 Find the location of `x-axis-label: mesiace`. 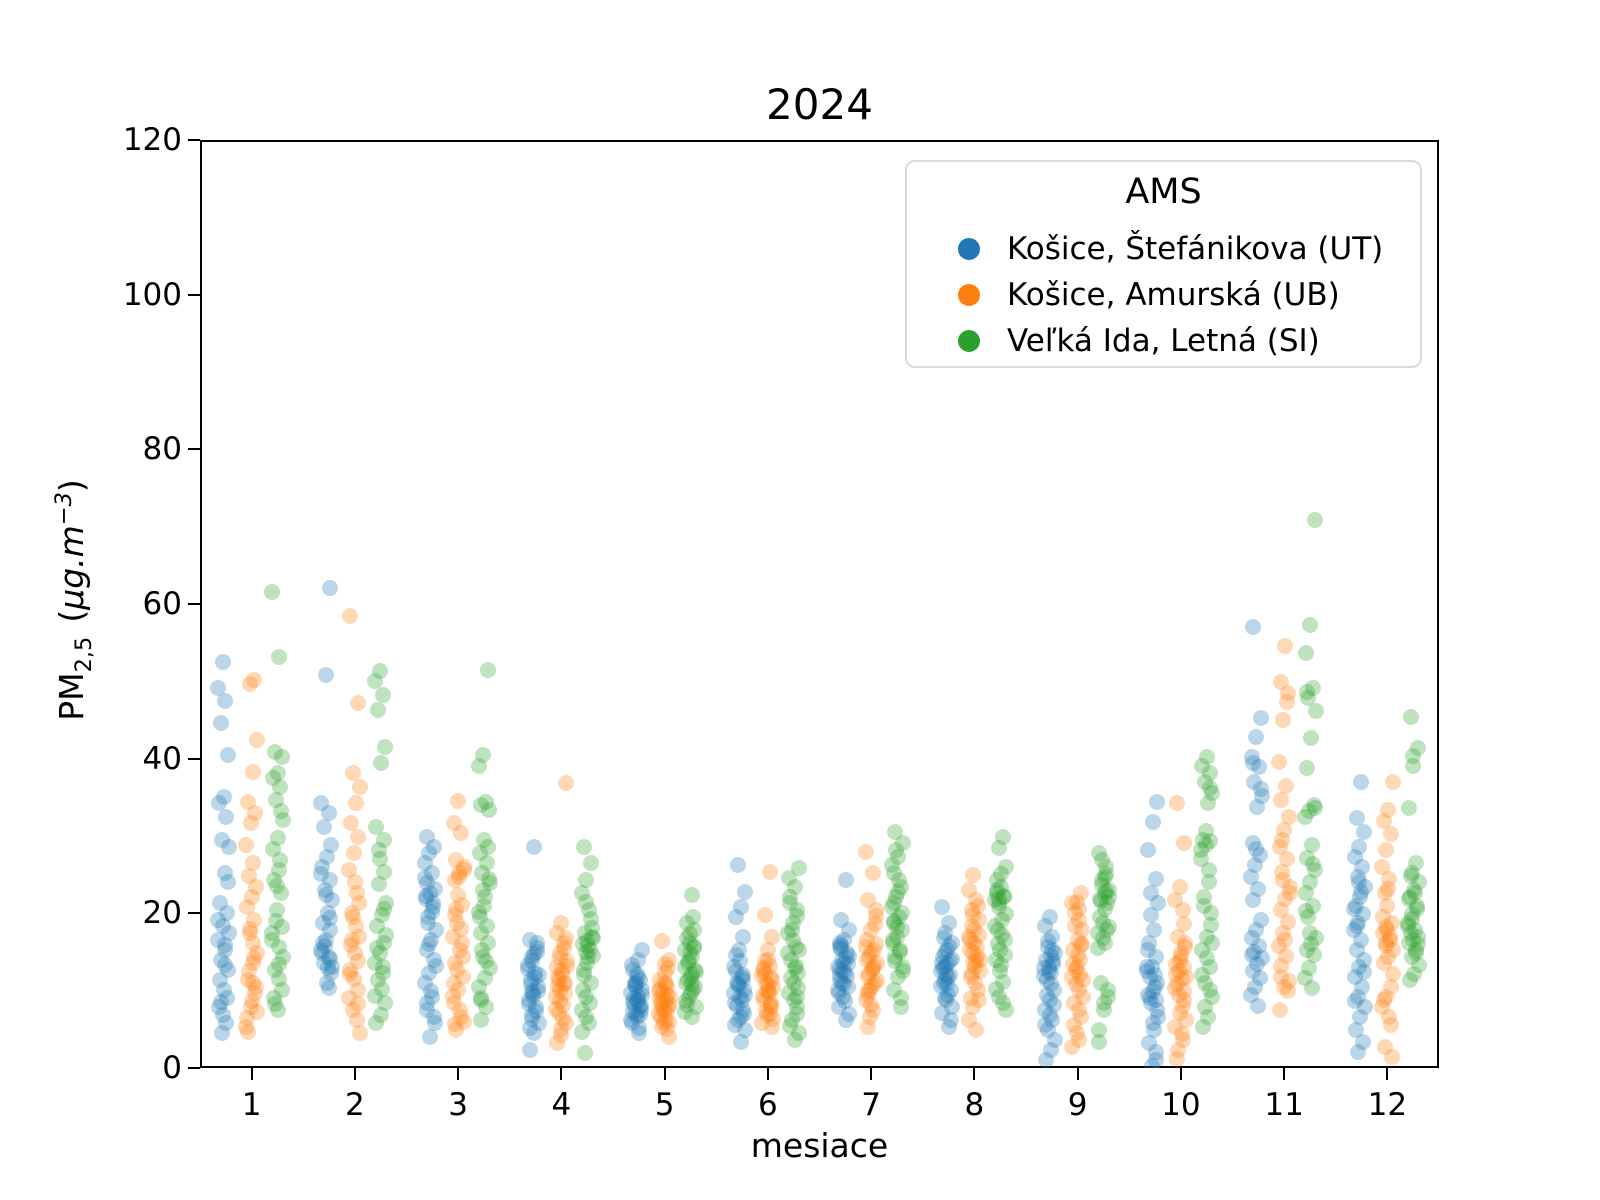

x-axis-label: mesiace is located at coordinates (819, 1145).